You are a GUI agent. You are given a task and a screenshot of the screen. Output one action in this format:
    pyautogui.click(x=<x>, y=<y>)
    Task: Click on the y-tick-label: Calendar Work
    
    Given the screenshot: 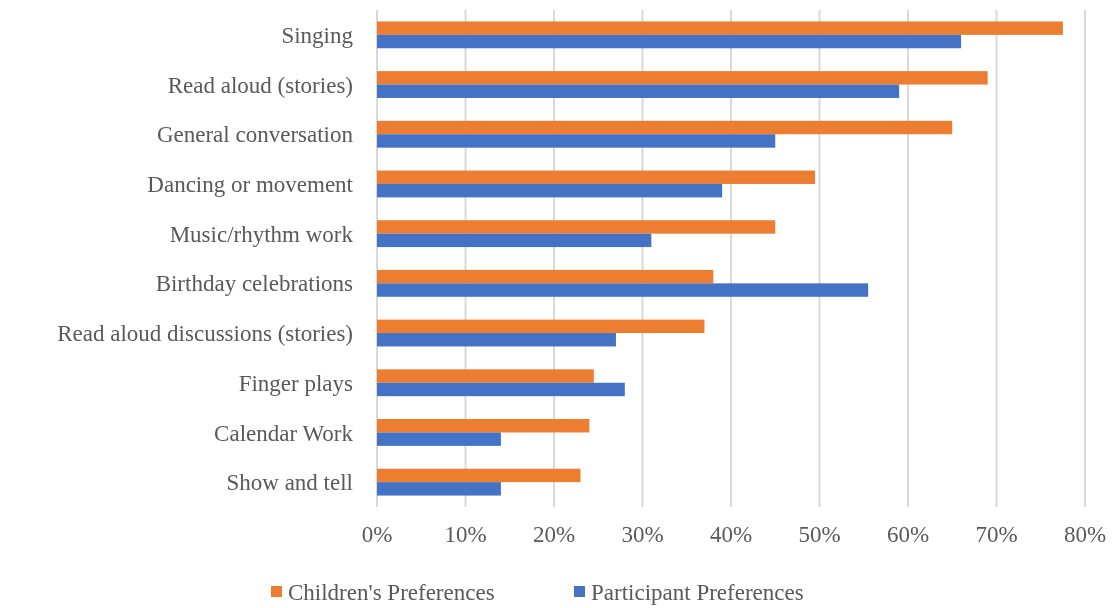 What is the action you would take?
    pyautogui.click(x=284, y=433)
    